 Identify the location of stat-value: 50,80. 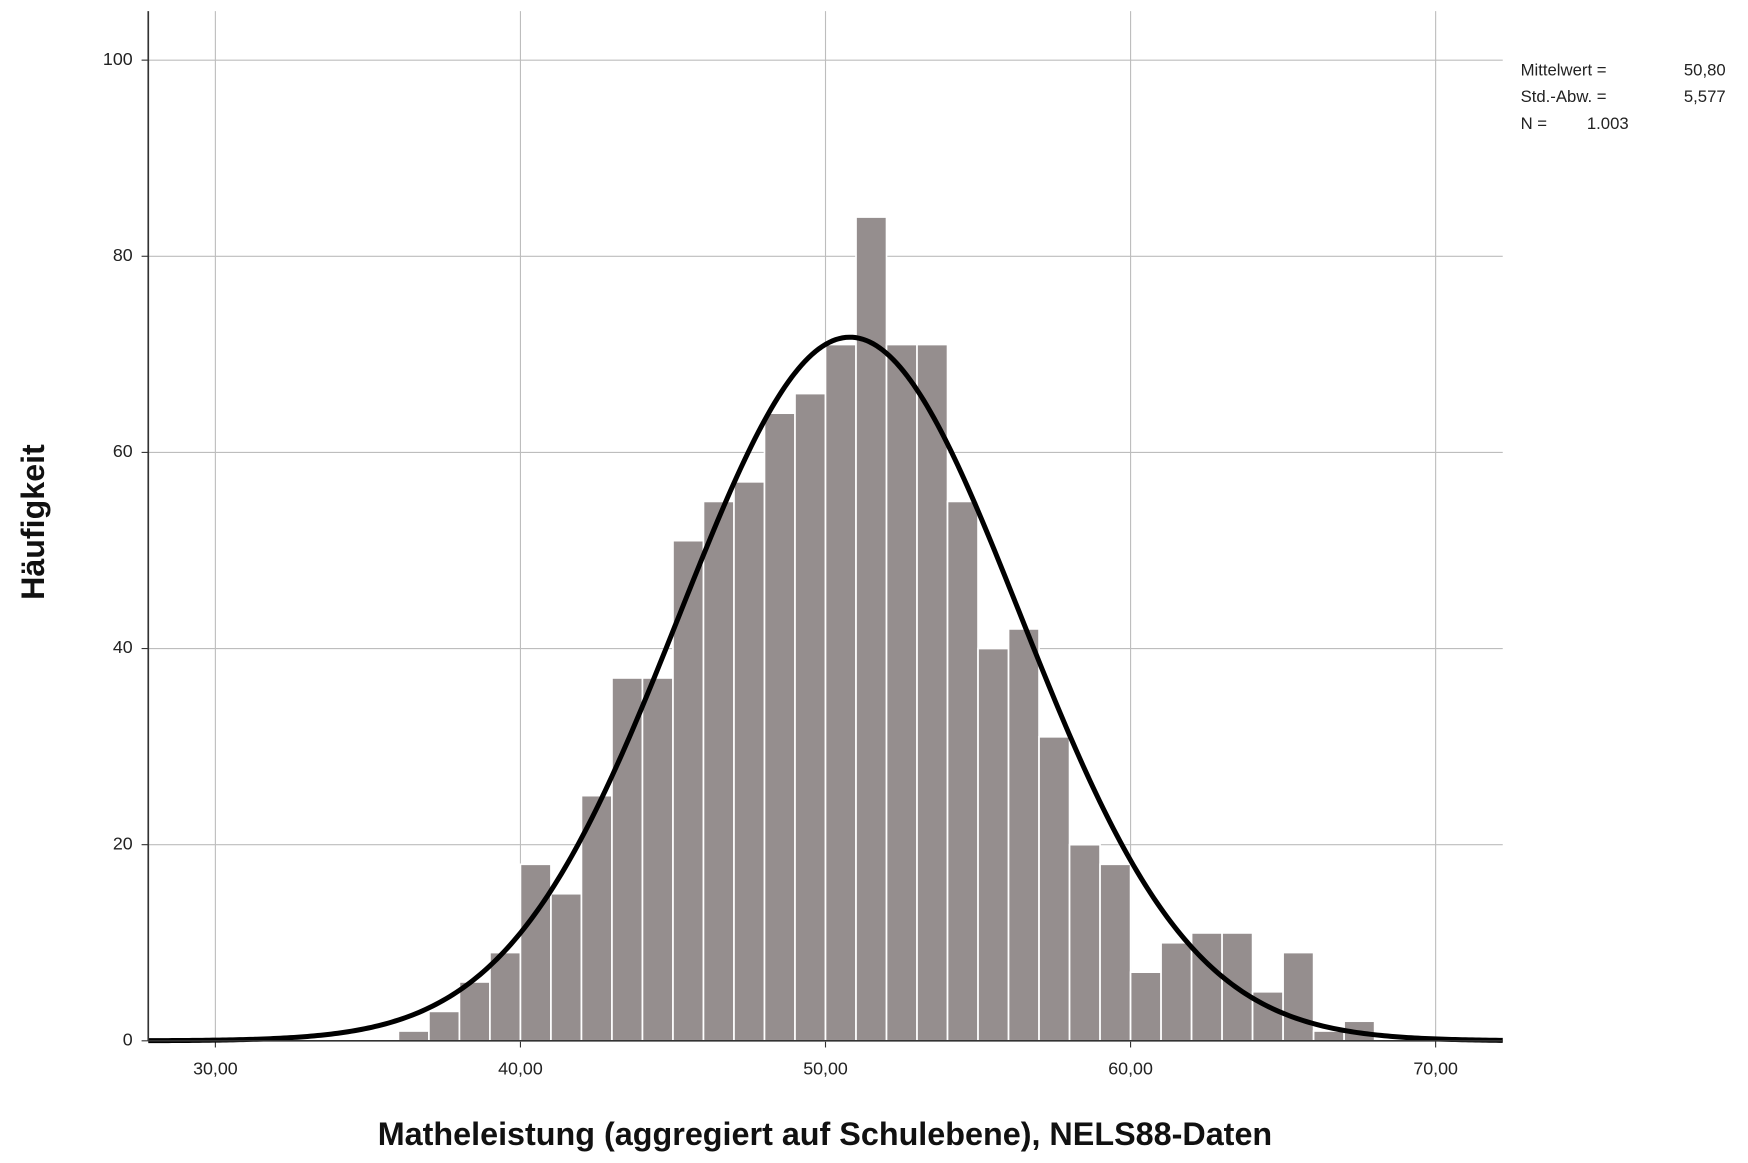
(1705, 70).